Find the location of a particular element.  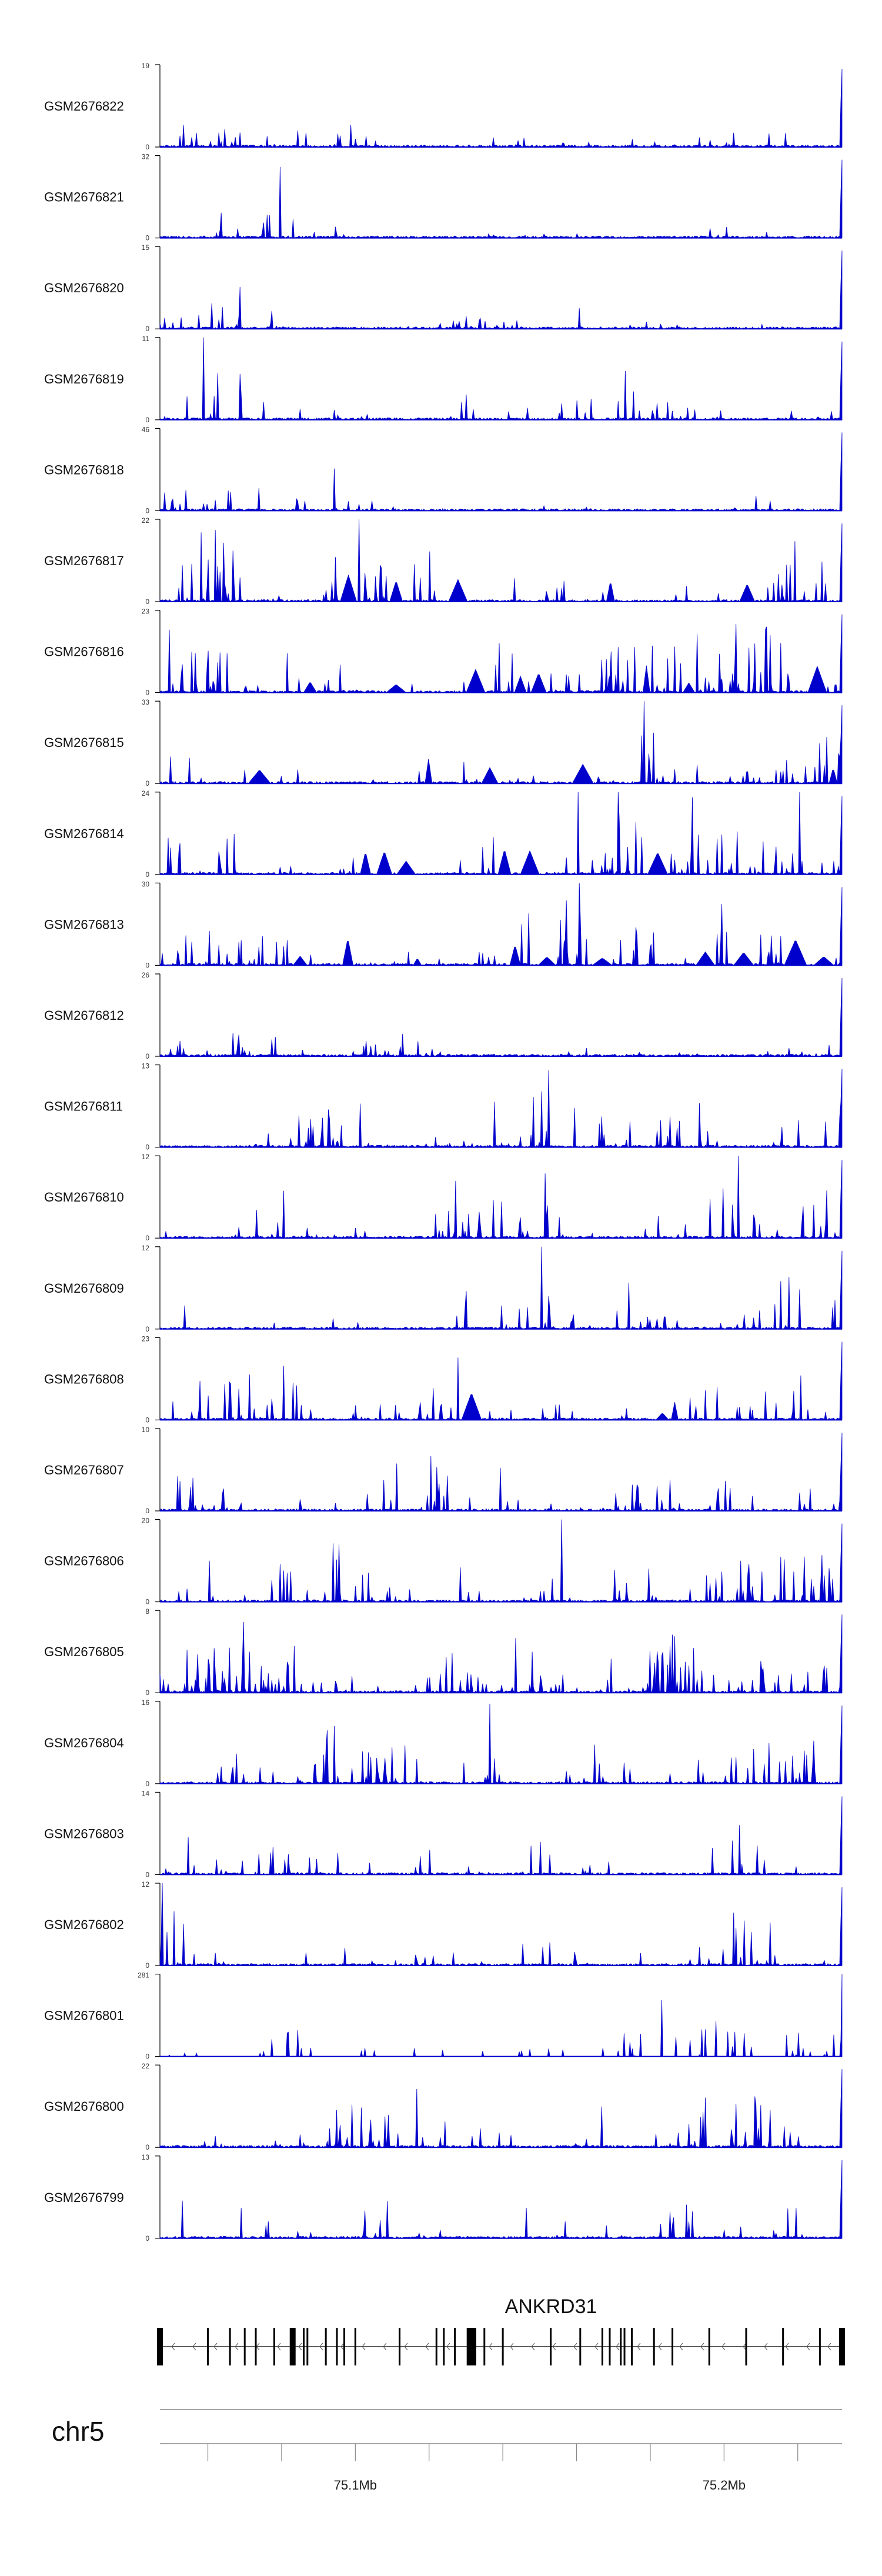

track-gsm2676811: GSM2676811 13 0 is located at coordinates (443, 1107).